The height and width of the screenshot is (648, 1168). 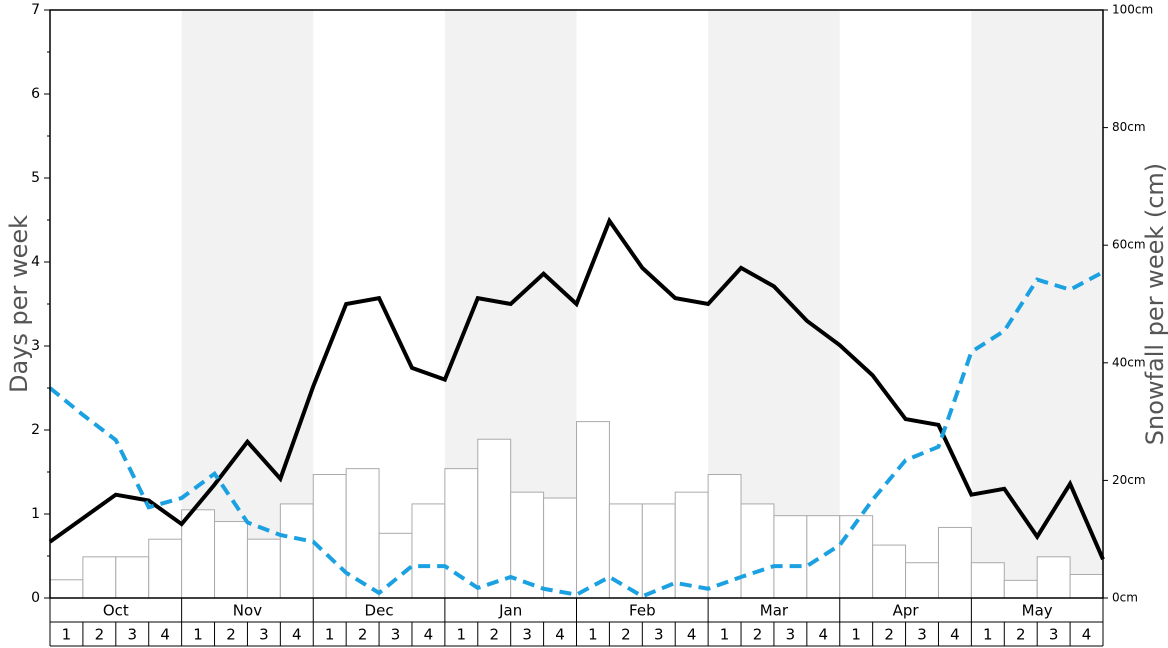 What do you see at coordinates (1129, 245) in the screenshot?
I see `y2-tick-label: 60cm` at bounding box center [1129, 245].